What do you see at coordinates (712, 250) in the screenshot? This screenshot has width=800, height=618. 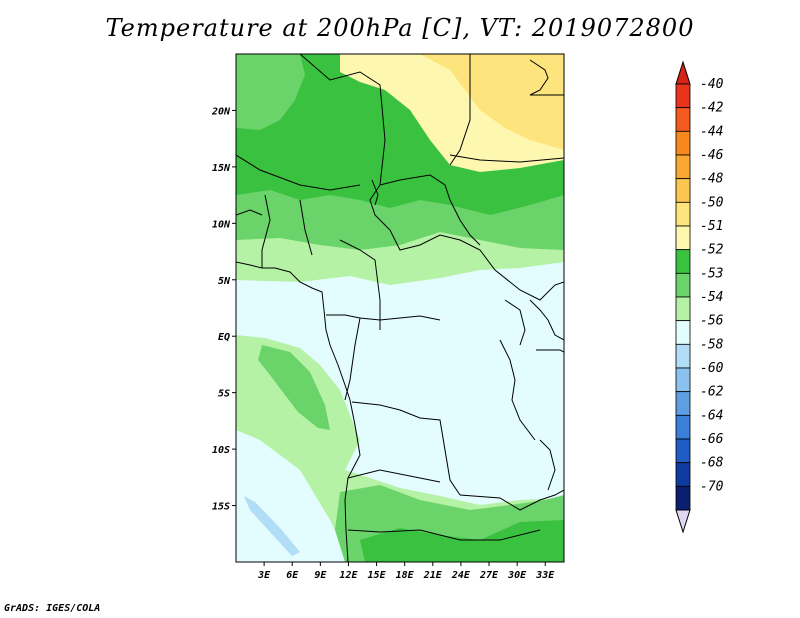 I see `colorbar-label: -52` at bounding box center [712, 250].